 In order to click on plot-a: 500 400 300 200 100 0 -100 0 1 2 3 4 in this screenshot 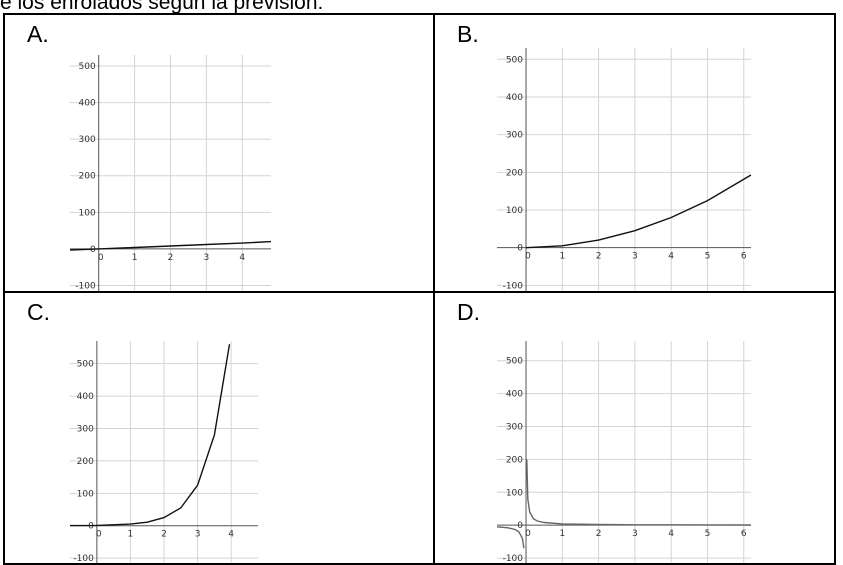, I will do `click(170, 173)`.